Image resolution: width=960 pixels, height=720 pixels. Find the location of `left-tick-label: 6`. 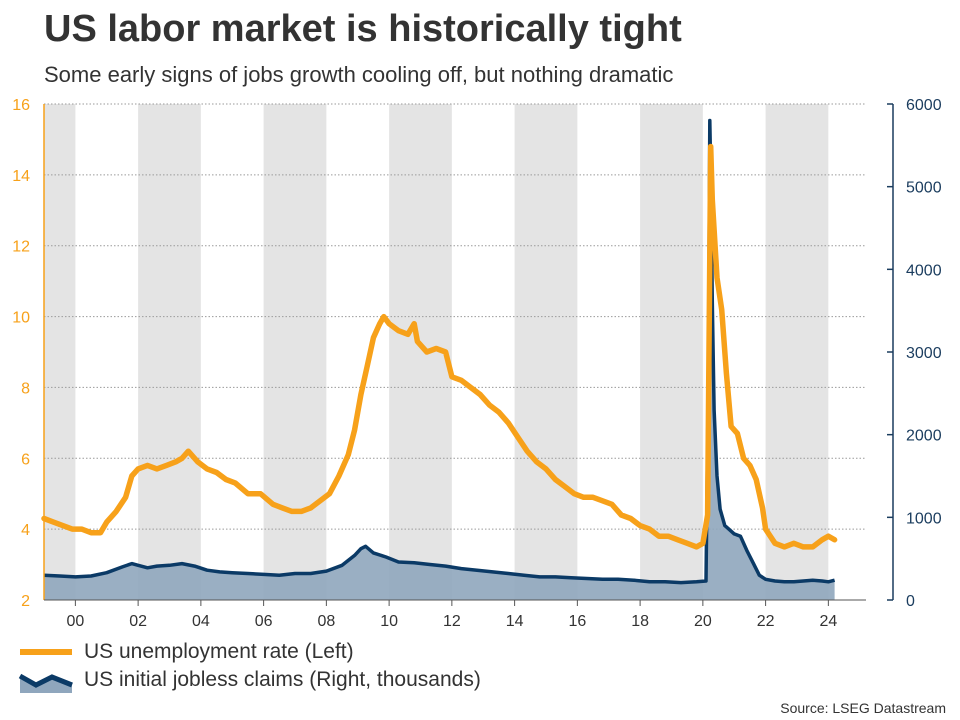

left-tick-label: 6 is located at coordinates (25, 459).